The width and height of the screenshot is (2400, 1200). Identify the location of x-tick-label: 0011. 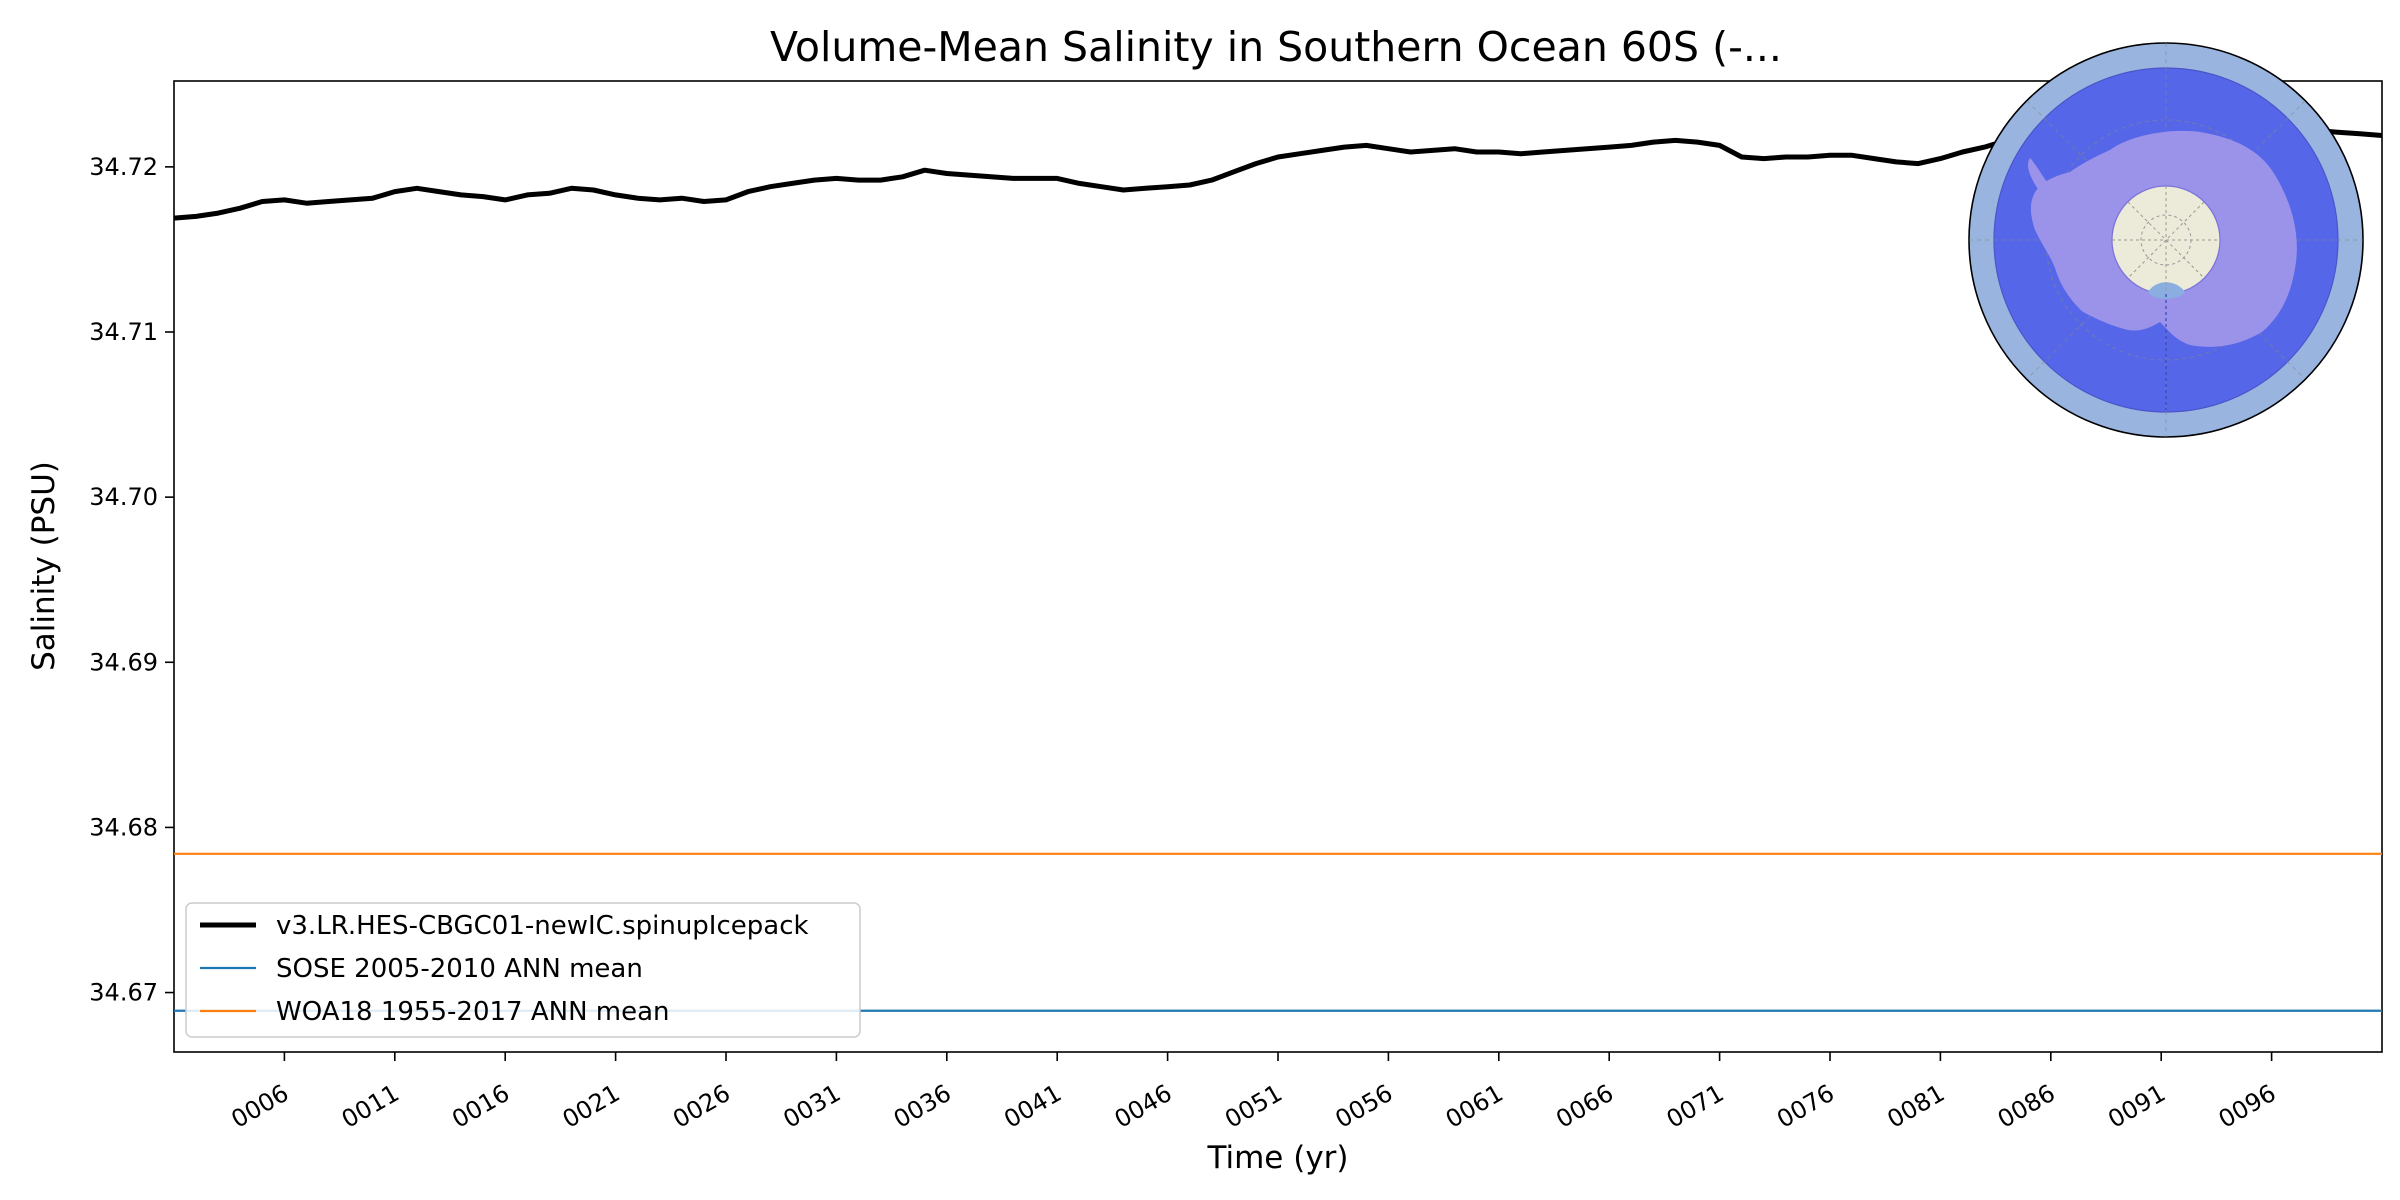
(370, 1106).